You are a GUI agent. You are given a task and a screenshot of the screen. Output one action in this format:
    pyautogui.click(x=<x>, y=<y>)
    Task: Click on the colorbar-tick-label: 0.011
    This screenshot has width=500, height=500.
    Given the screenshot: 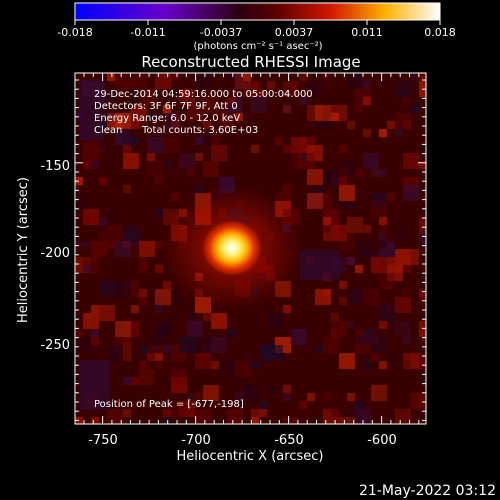 What is the action you would take?
    pyautogui.click(x=367, y=32)
    